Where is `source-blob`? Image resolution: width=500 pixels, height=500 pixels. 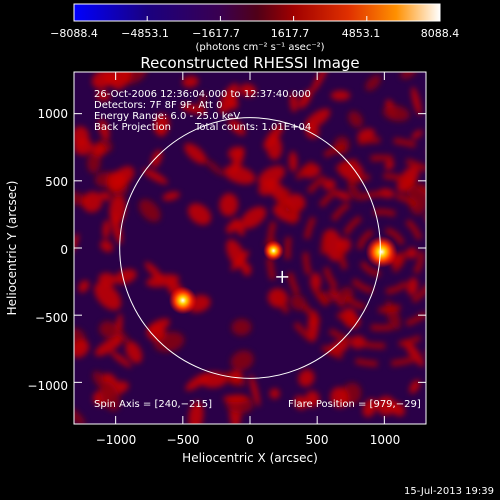 source-blob is located at coordinates (182, 300).